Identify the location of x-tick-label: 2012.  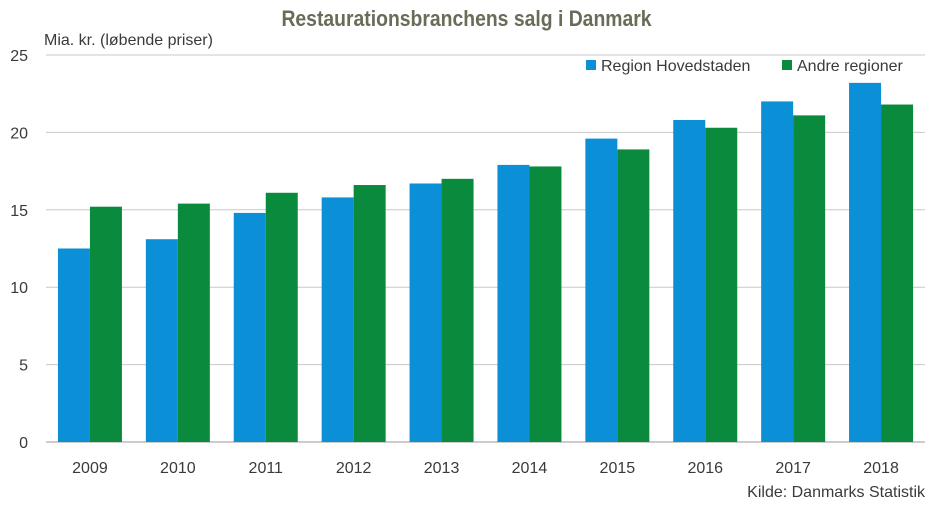
(354, 468).